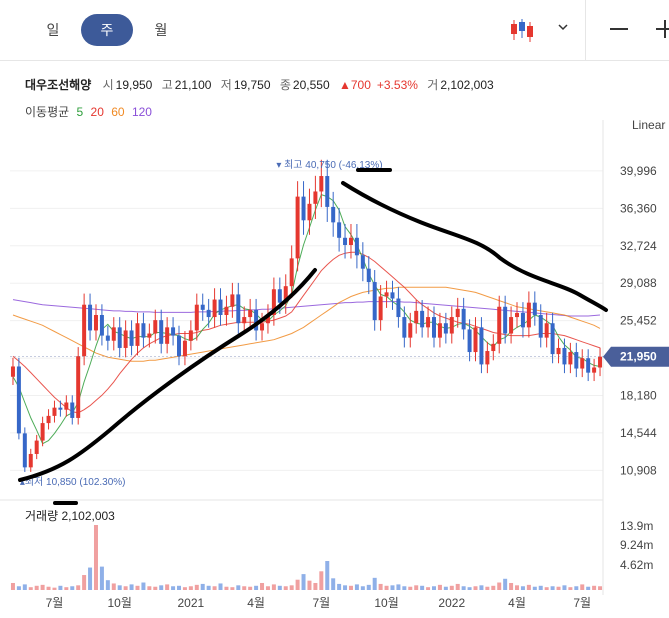 Image resolution: width=669 pixels, height=618 pixels. I want to click on scale-type-label: Linear, so click(649, 125).